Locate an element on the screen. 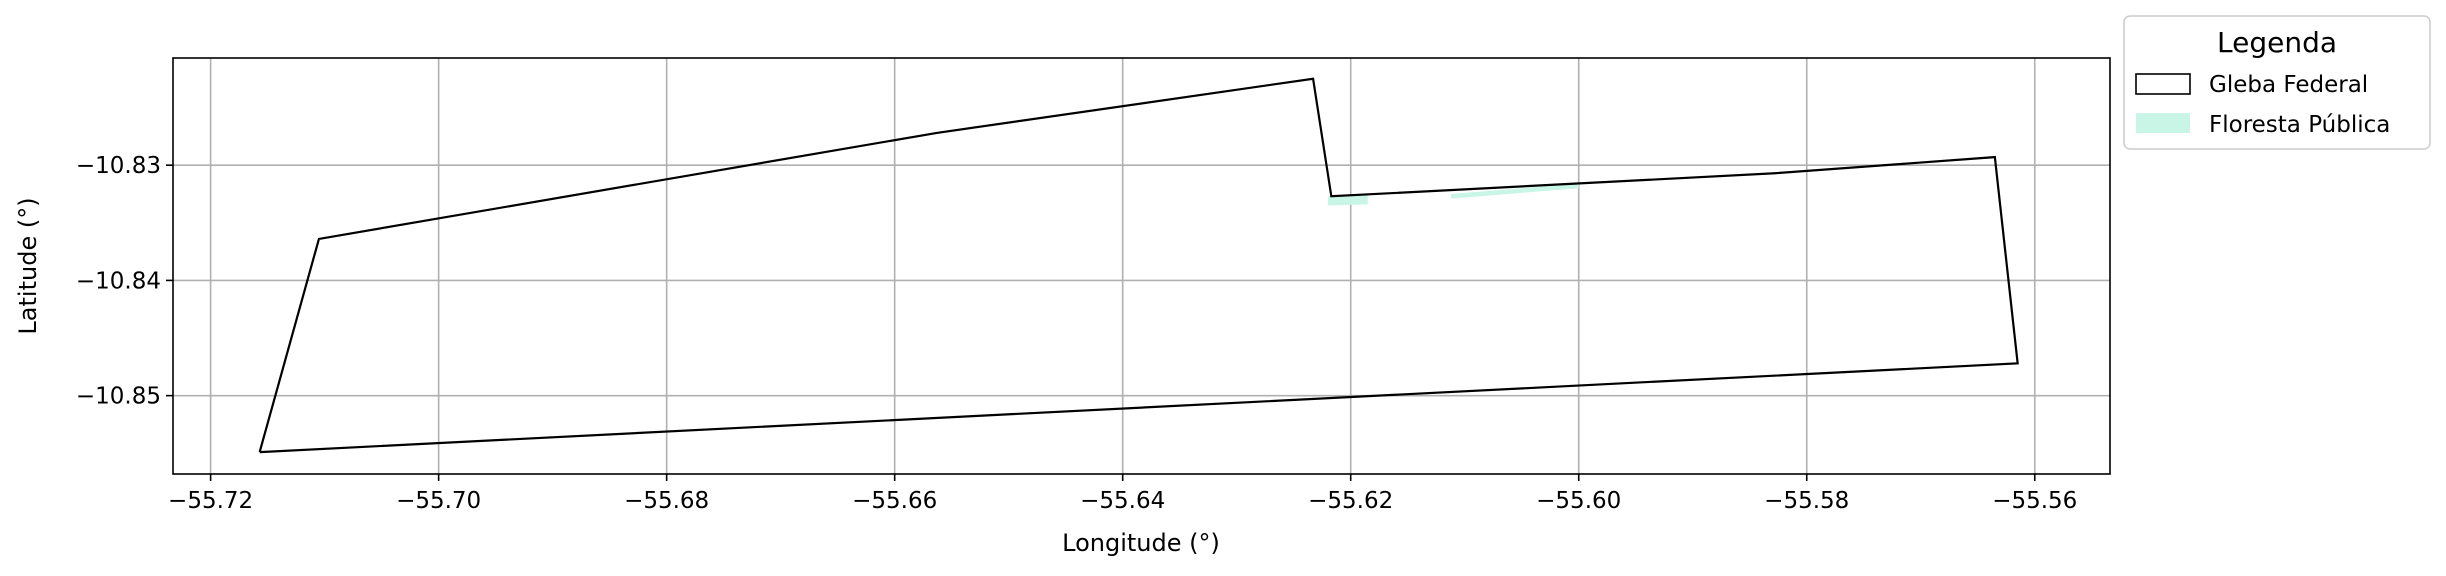 The height and width of the screenshot is (576, 2446). x-tick-label: −55.64 is located at coordinates (1122, 501).